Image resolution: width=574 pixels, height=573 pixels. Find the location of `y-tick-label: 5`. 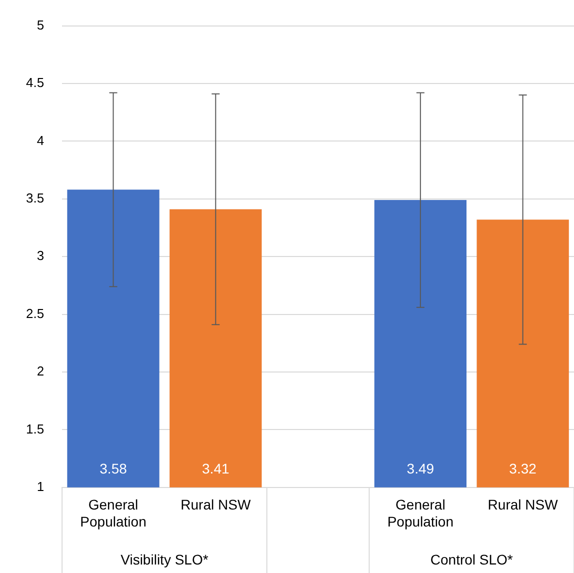

y-tick-label: 5 is located at coordinates (40, 24).